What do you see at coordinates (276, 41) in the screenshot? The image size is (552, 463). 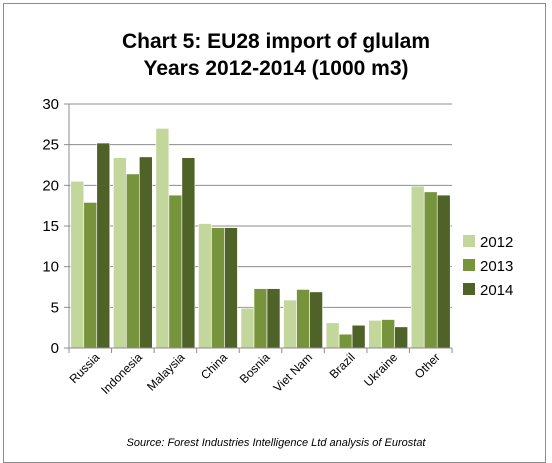 I see `chart-title: Chart 5: EU28 import of glulam` at bounding box center [276, 41].